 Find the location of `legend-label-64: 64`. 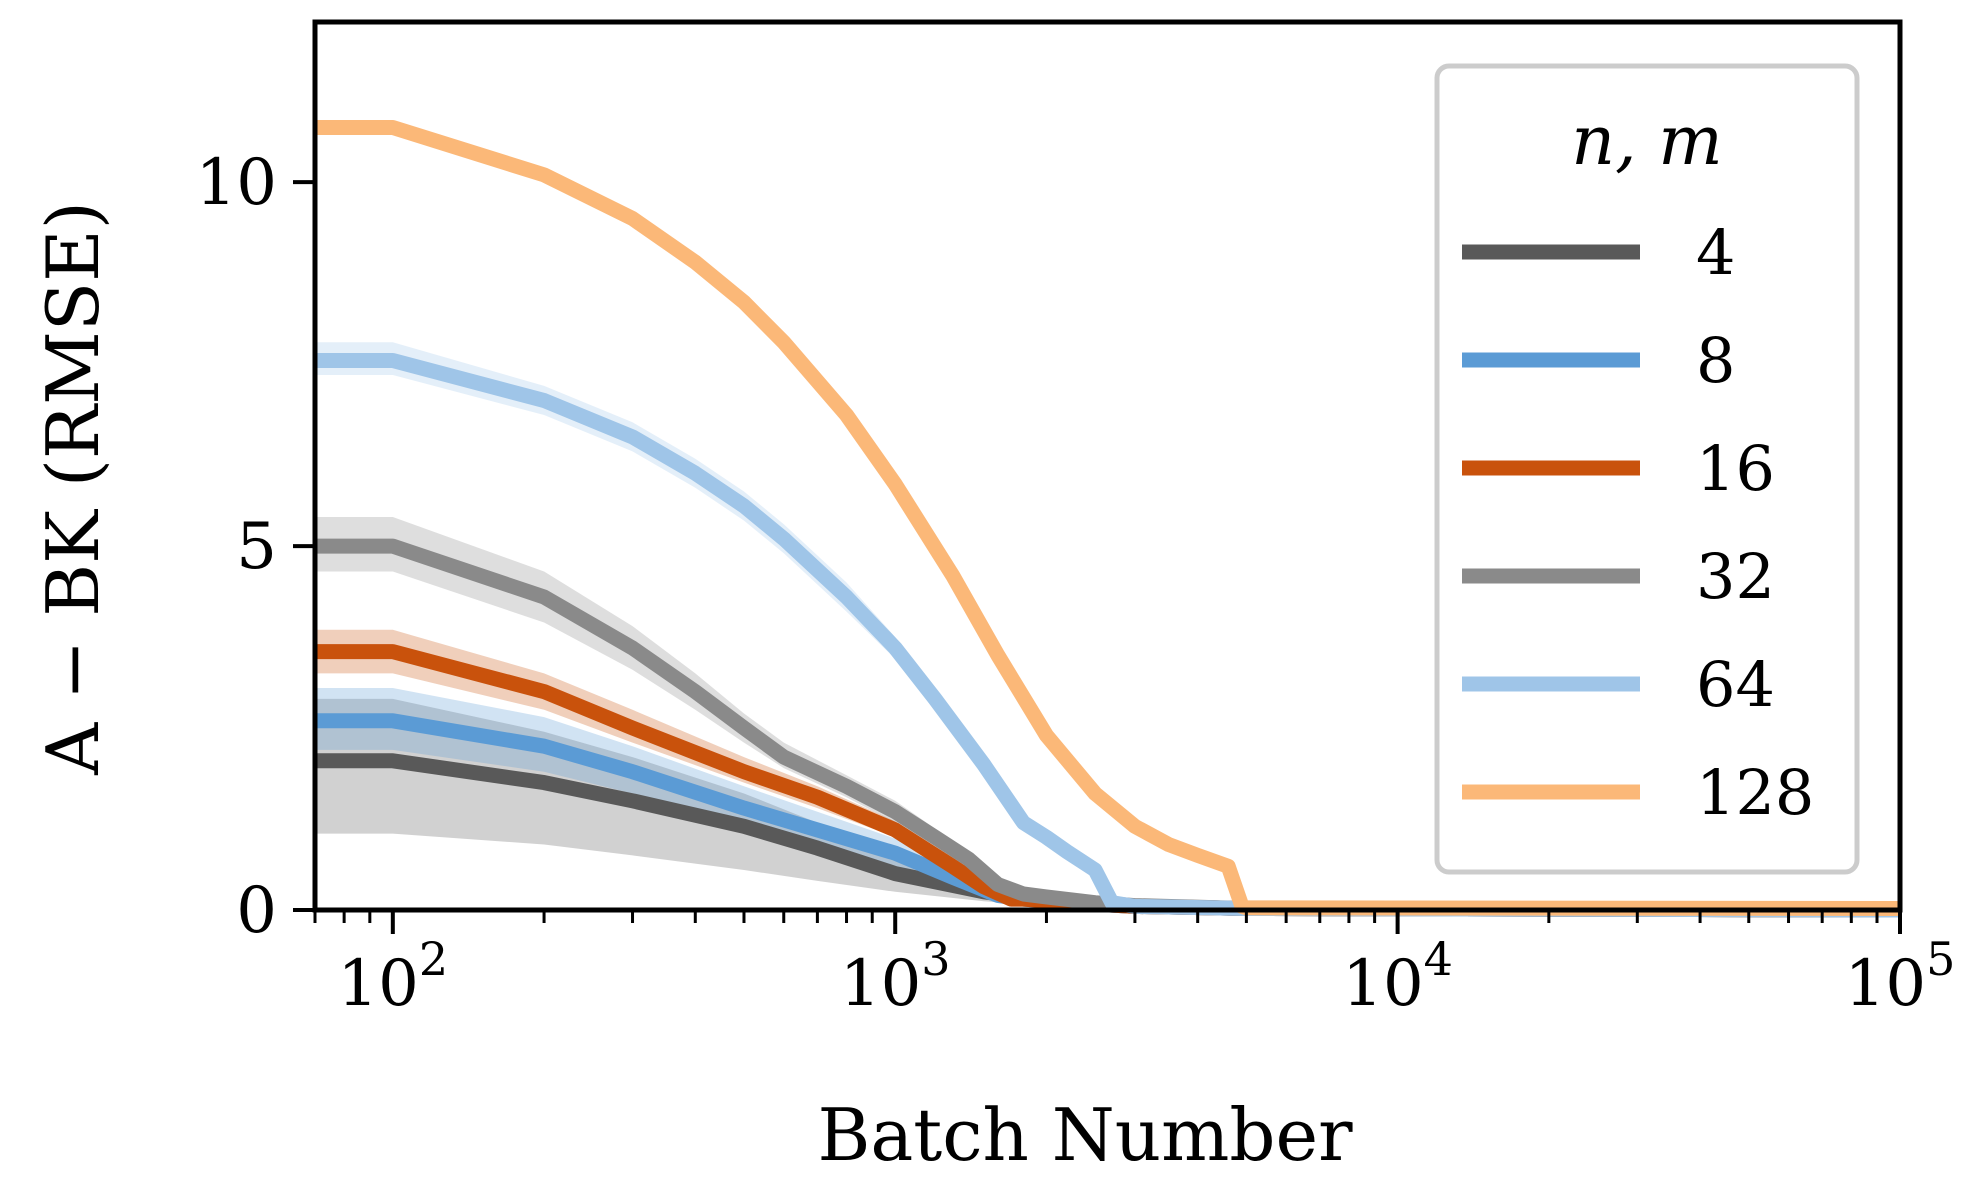

legend-label-64: 64 is located at coordinates (1735, 684).